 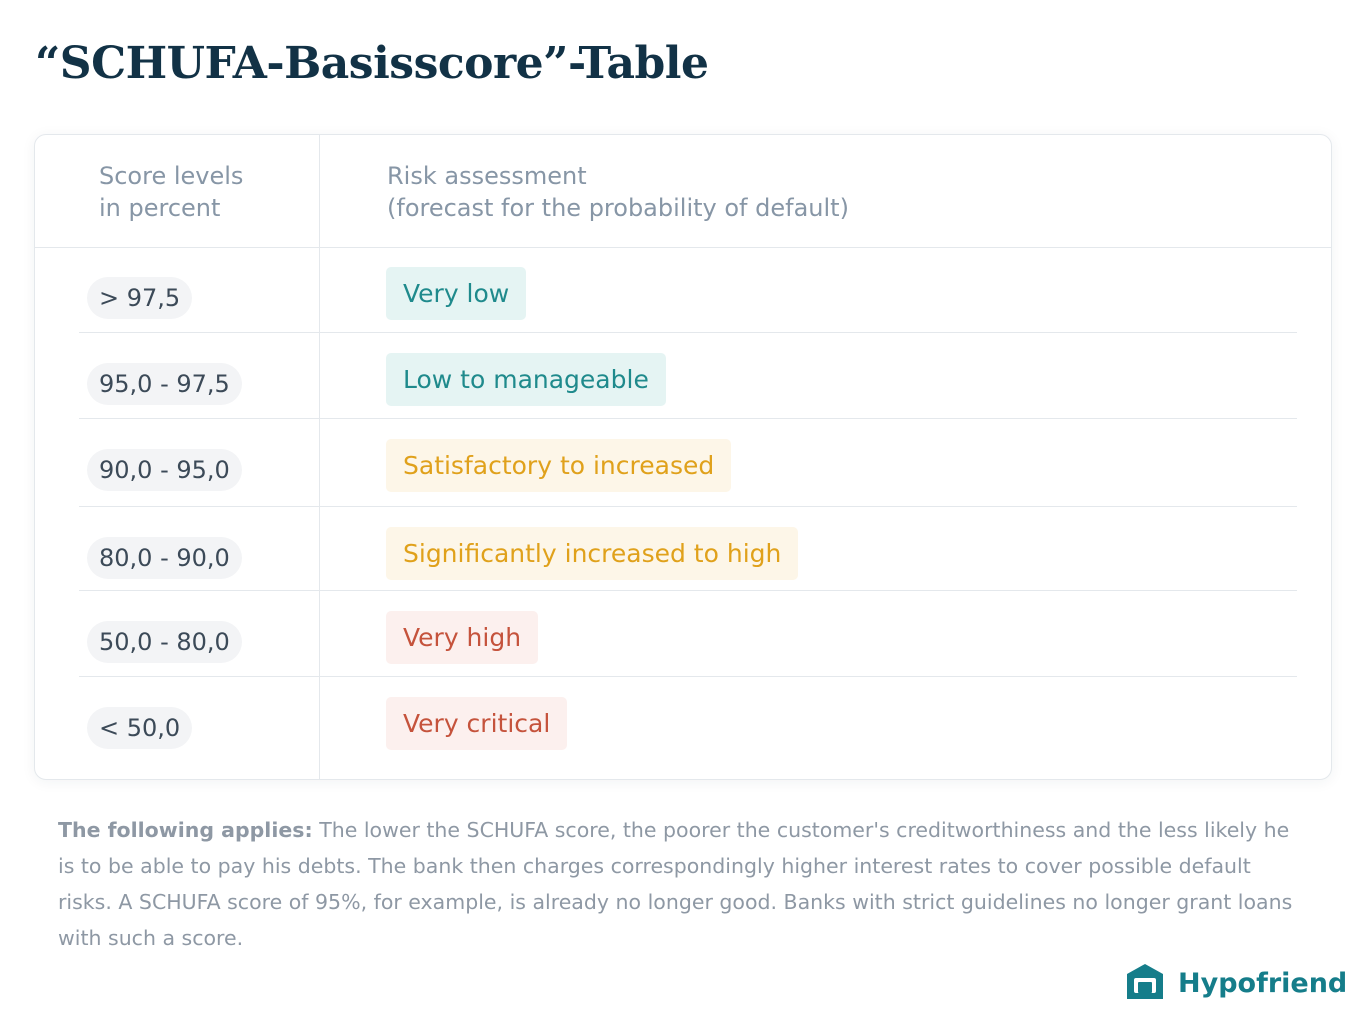 What do you see at coordinates (140, 298) in the screenshot?
I see `score-level: > 97,5` at bounding box center [140, 298].